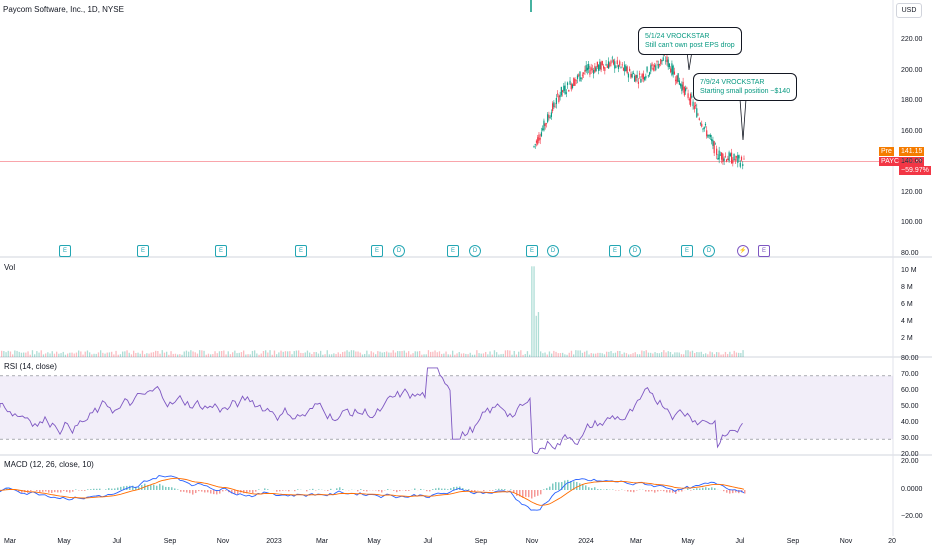 The image size is (932, 550). I want to click on split-event-icon: ⚡, so click(743, 251).